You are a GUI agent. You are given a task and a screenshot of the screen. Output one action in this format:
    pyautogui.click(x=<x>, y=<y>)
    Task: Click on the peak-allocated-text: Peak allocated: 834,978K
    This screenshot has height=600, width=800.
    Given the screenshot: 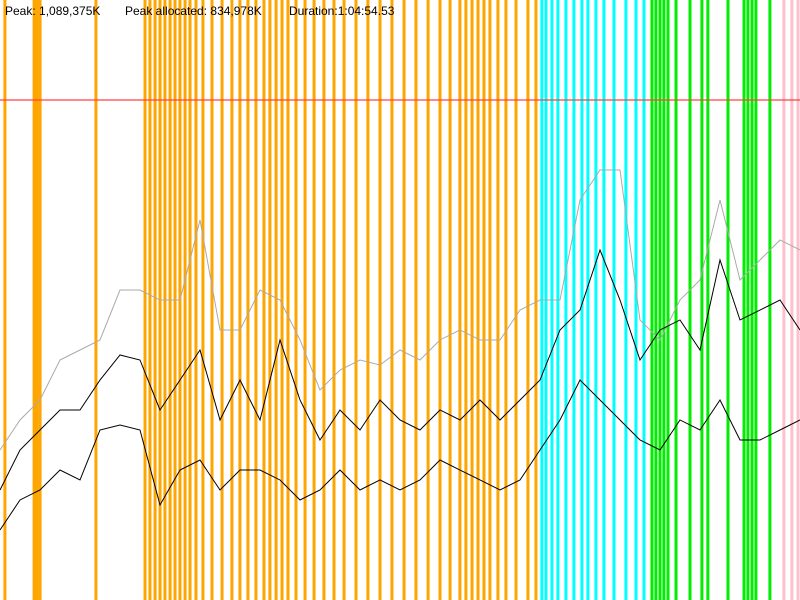 What is the action you would take?
    pyautogui.click(x=193, y=11)
    